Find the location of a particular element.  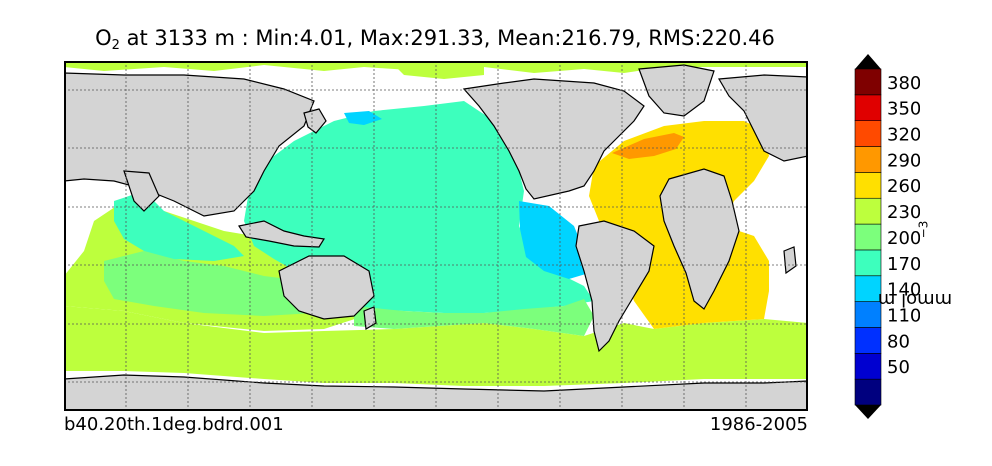

nw-pacific-patch is located at coordinates (363, 118).